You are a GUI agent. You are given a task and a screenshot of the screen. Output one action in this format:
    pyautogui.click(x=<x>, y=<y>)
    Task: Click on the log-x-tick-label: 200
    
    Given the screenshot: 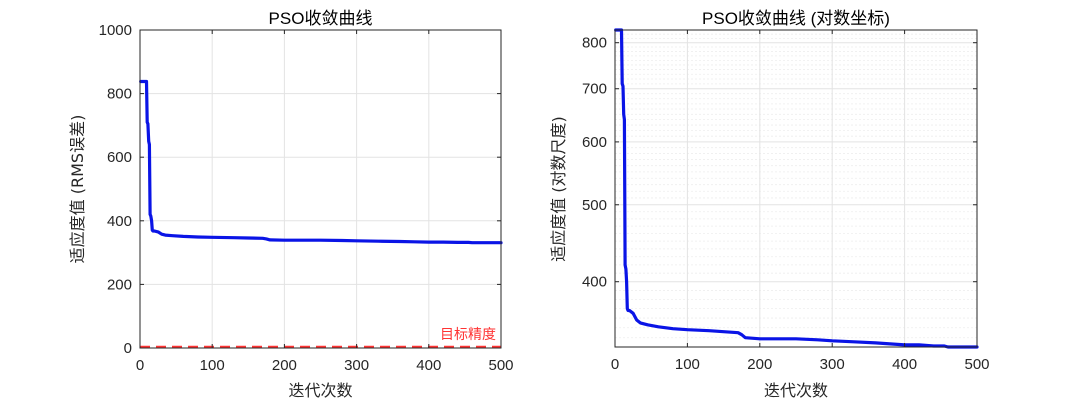 What is the action you would take?
    pyautogui.click(x=759, y=364)
    